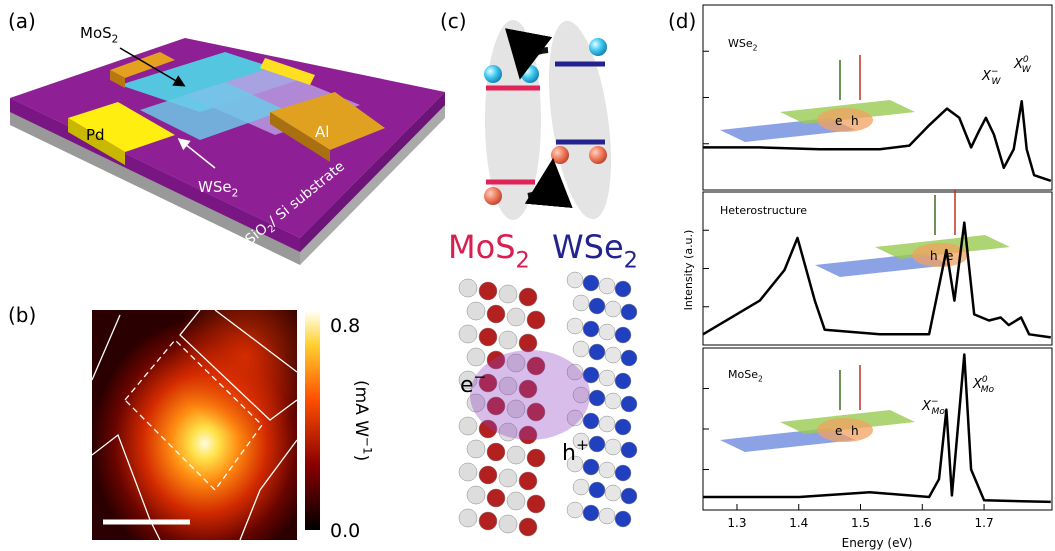  What do you see at coordinates (22, 21) in the screenshot?
I see `panel-label: (a)` at bounding box center [22, 21].